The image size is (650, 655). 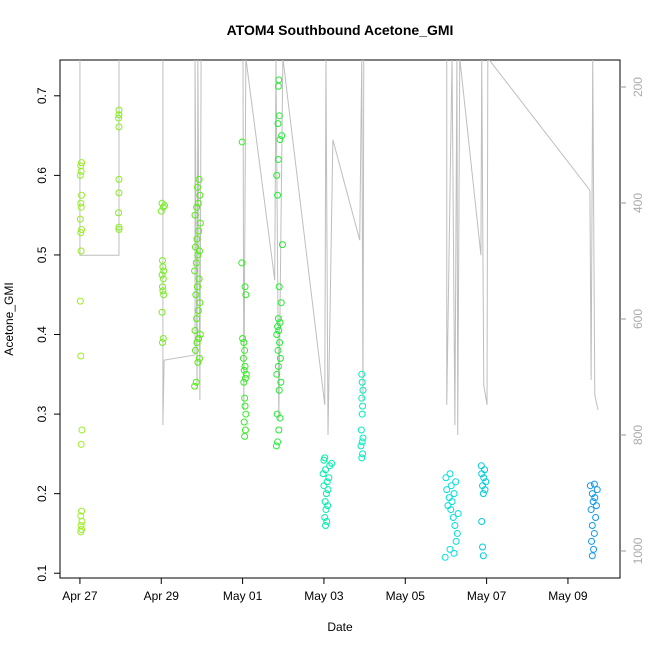 I want to click on x-tick-label: May 01, so click(x=243, y=596).